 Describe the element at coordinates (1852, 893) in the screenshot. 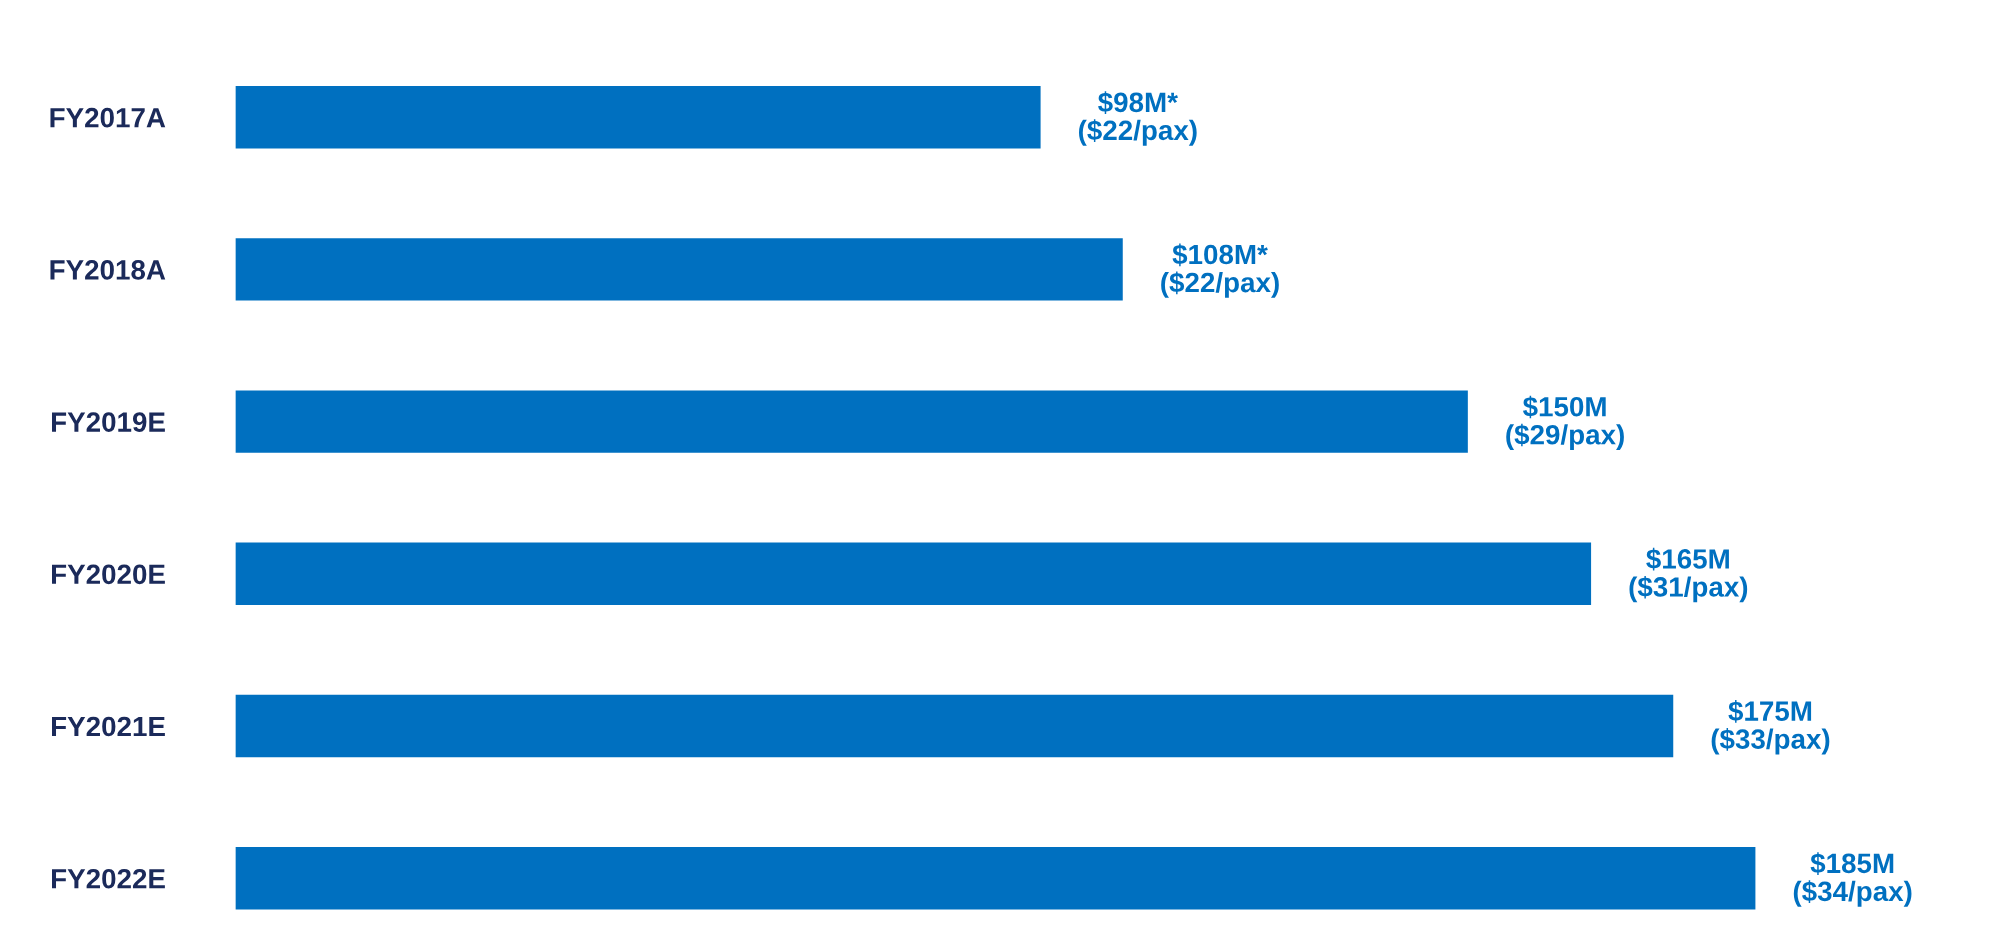

I see `annotation: ($34/pax)` at that location.